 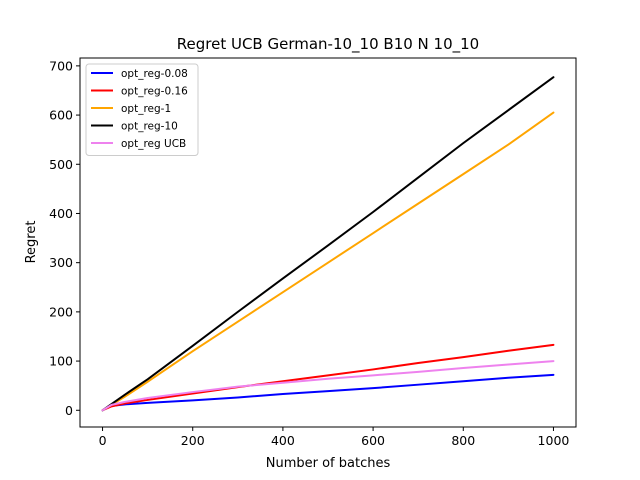 What do you see at coordinates (61, 361) in the screenshot?
I see `y-tick-label: 100` at bounding box center [61, 361].